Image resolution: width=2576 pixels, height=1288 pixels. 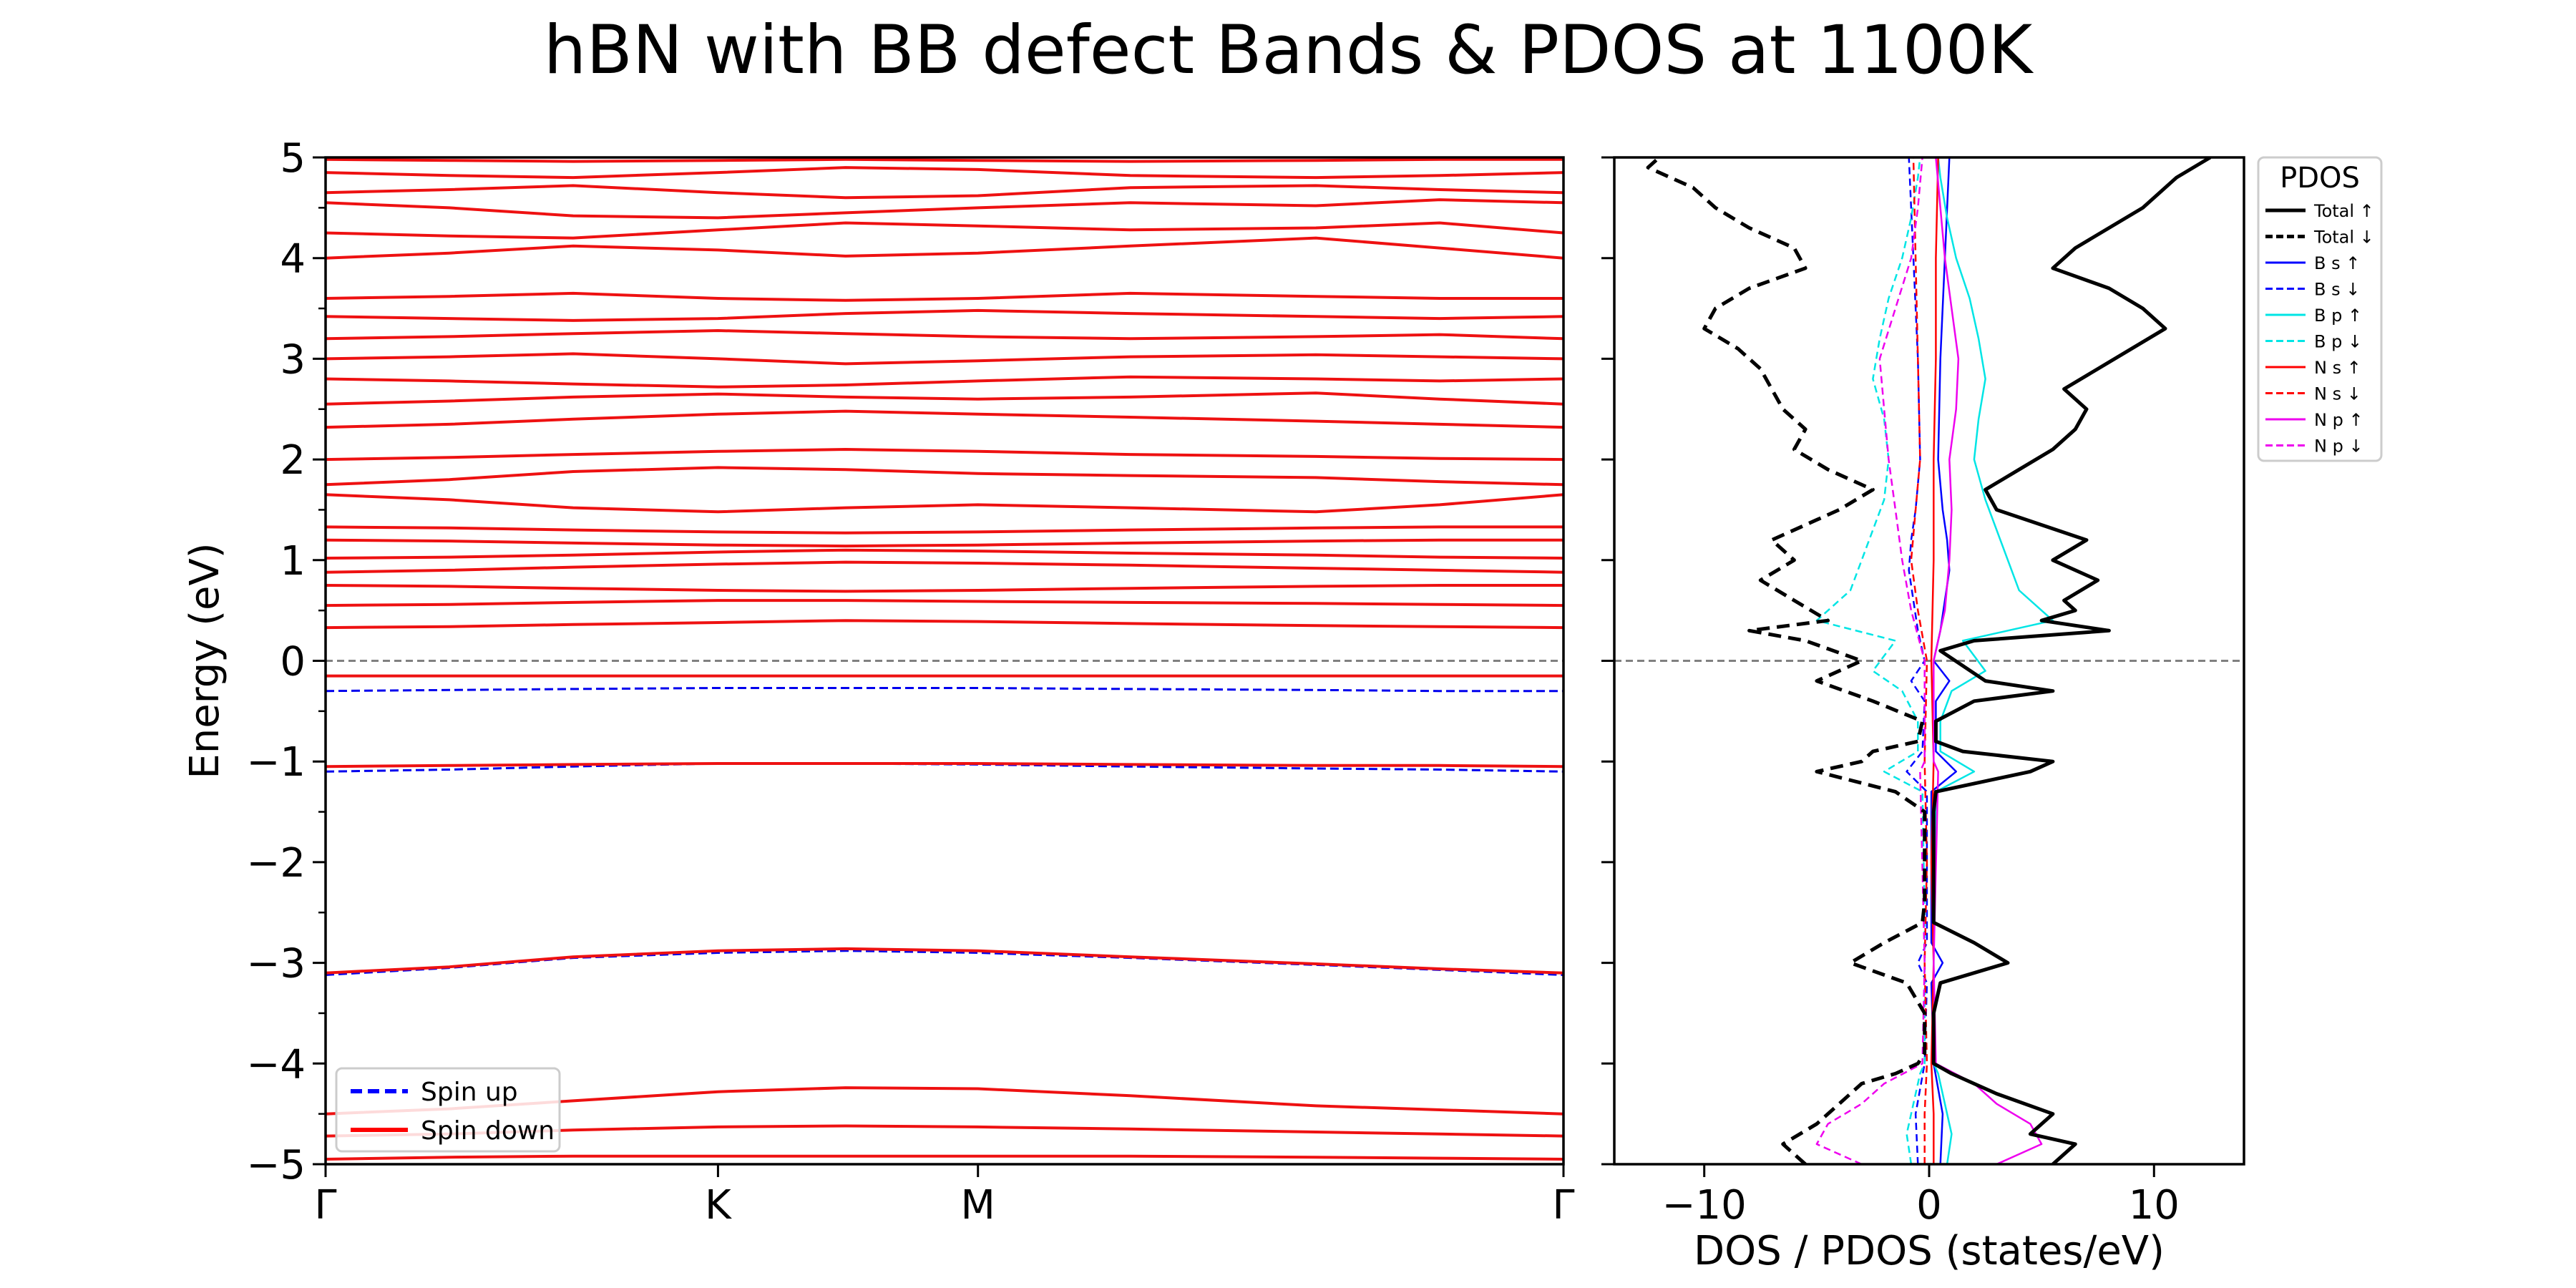 What do you see at coordinates (2337, 368) in the screenshot?
I see `pdos-legend-label: N s ↑` at bounding box center [2337, 368].